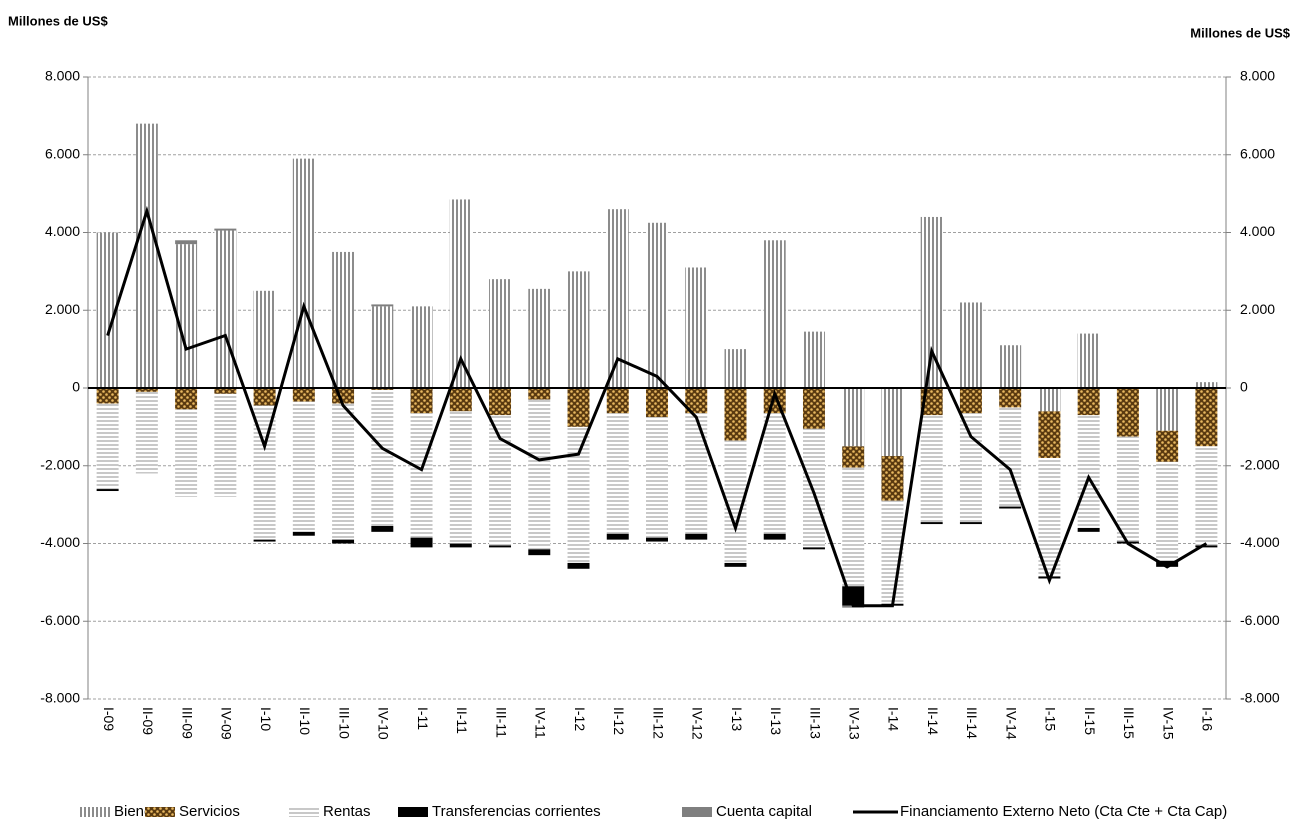 This screenshot has width=1298, height=822. Describe the element at coordinates (109, 719) in the screenshot. I see `x-tick-label: I-09` at that location.